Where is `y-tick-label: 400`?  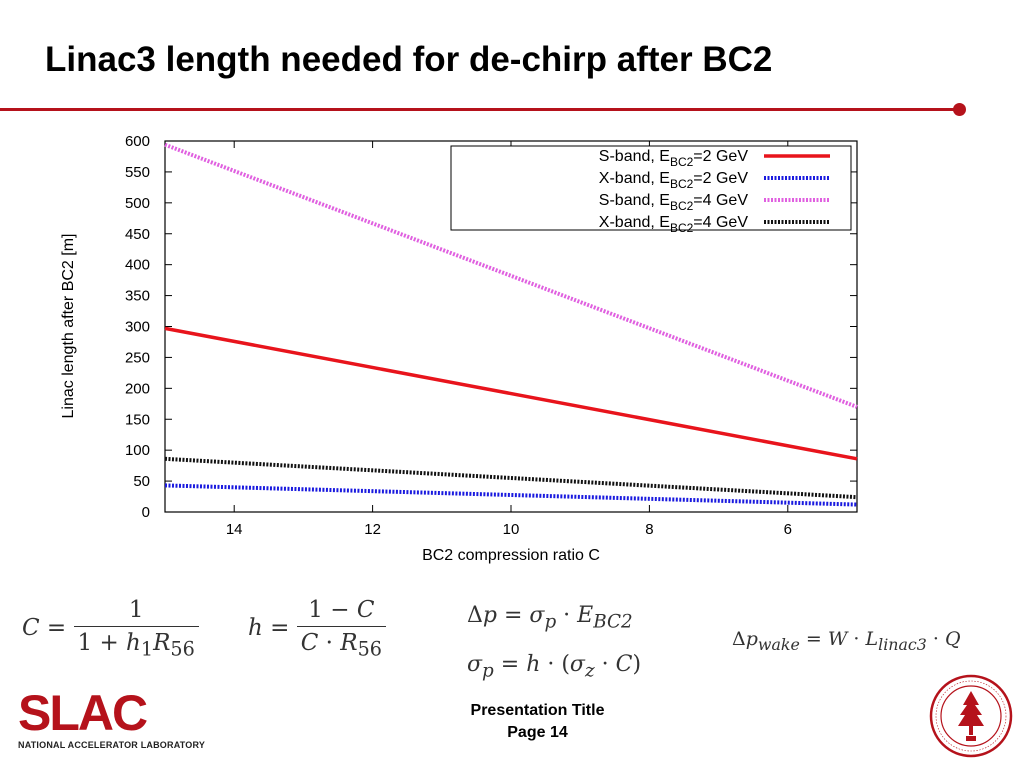 y-tick-label: 400 is located at coordinates (137, 265).